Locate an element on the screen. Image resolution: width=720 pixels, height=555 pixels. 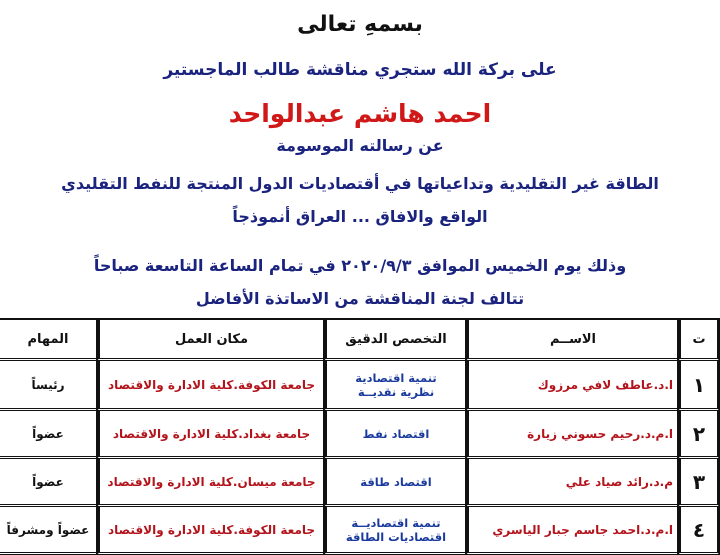
specialization-line: نظرية نقديــة is located at coordinates (396, 391).